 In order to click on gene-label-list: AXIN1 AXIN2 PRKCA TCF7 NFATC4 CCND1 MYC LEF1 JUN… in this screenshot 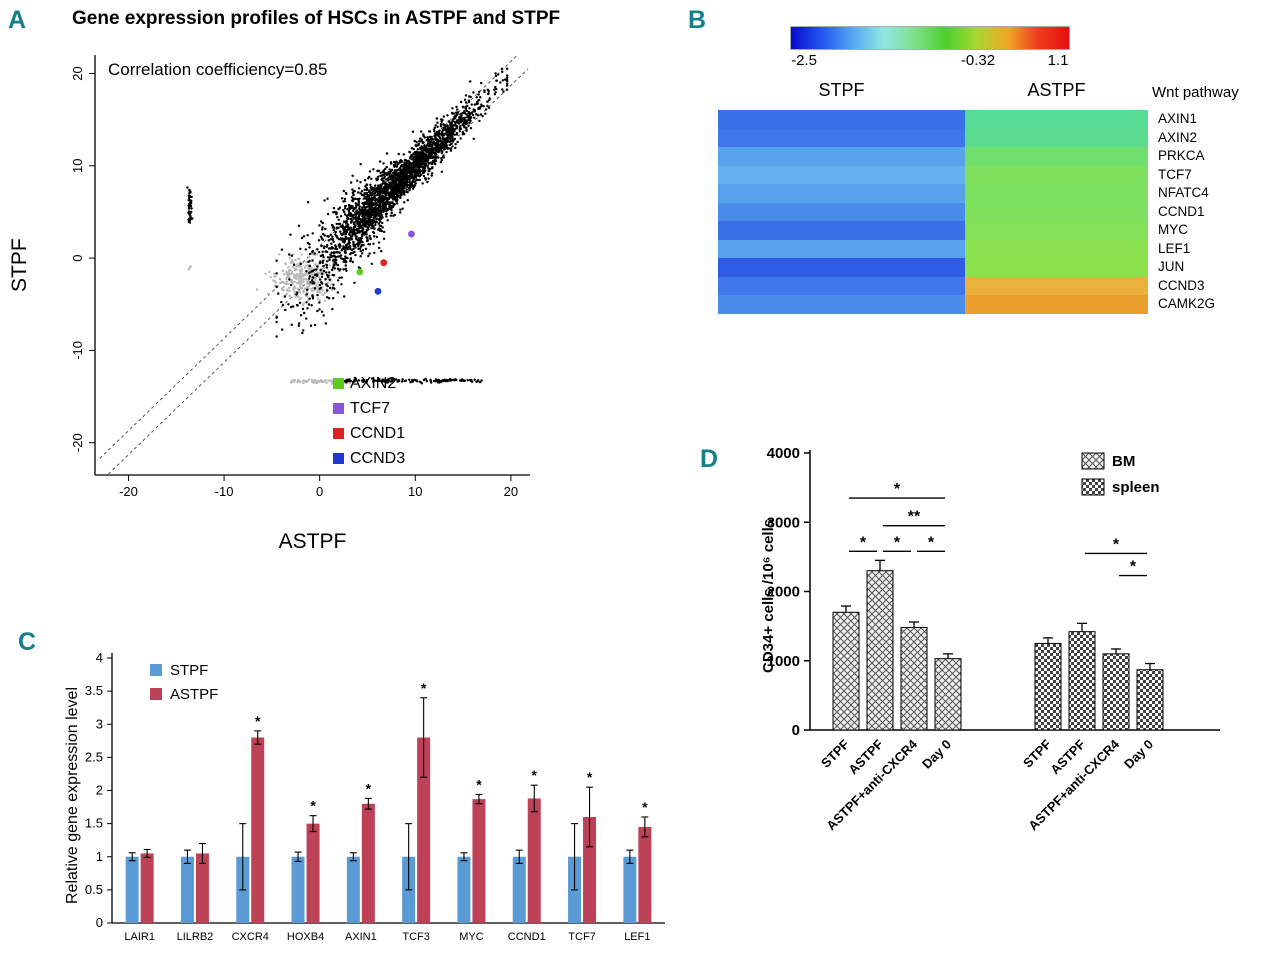, I will do `click(1186, 212)`.